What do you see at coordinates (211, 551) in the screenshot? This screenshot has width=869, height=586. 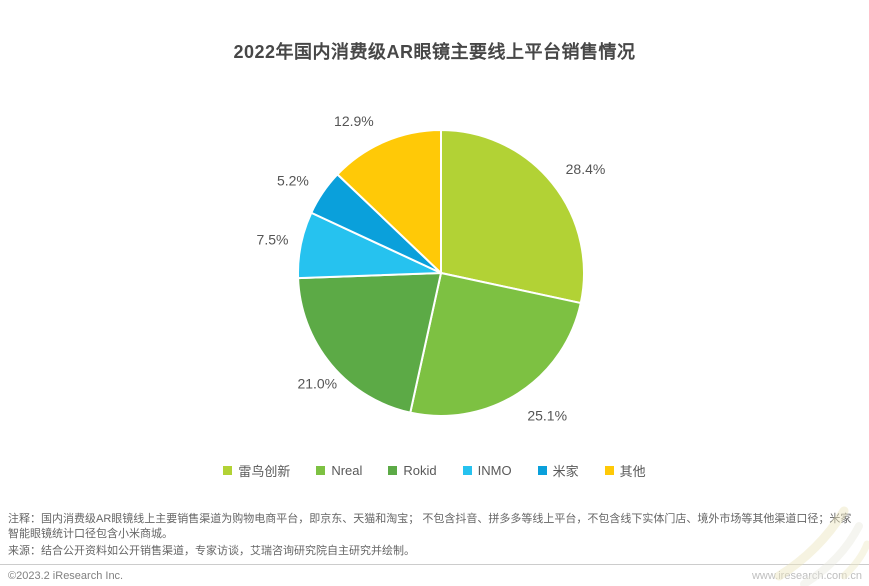 I see `source-text: 来源：结合公开资料如公开销售渠道，专家访谈，艾瑞咨询研究院自主研究并绘制。` at bounding box center [211, 551].